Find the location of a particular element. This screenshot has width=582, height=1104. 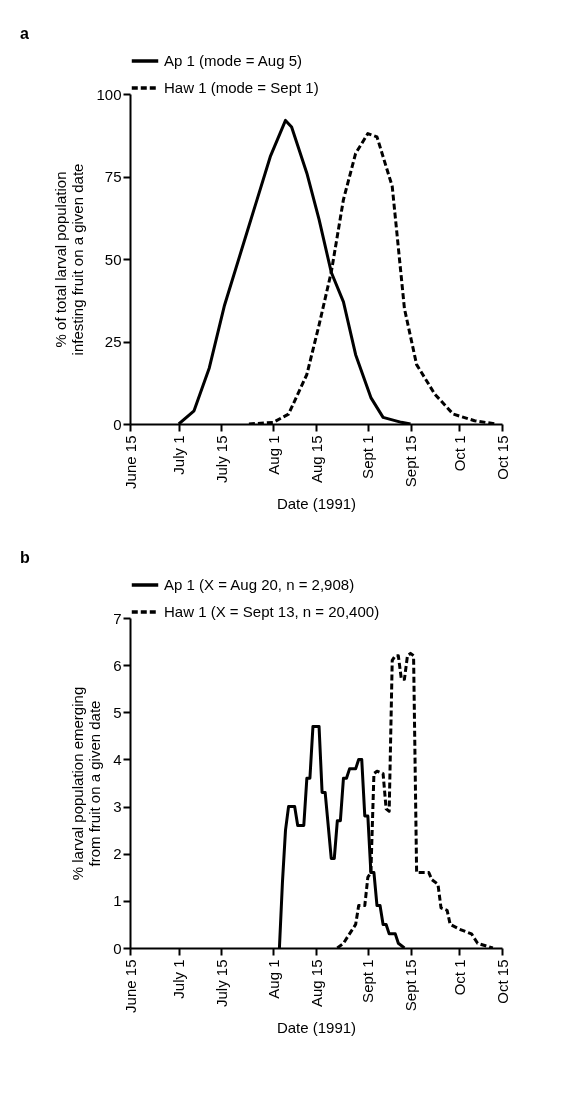

y-tick-label: 5 is located at coordinates (117, 712).